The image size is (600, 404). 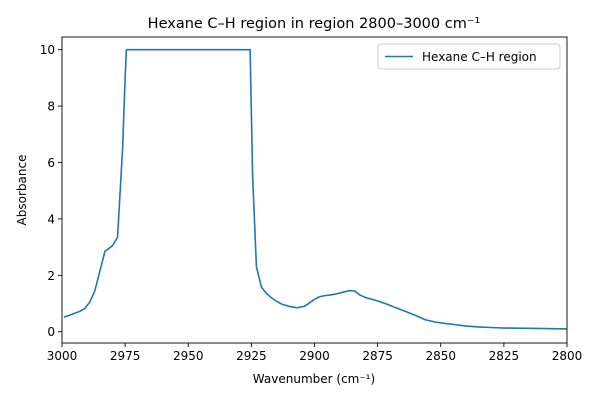 I want to click on x-axis-label: Wavenumber (cm⁻¹), so click(x=314, y=379).